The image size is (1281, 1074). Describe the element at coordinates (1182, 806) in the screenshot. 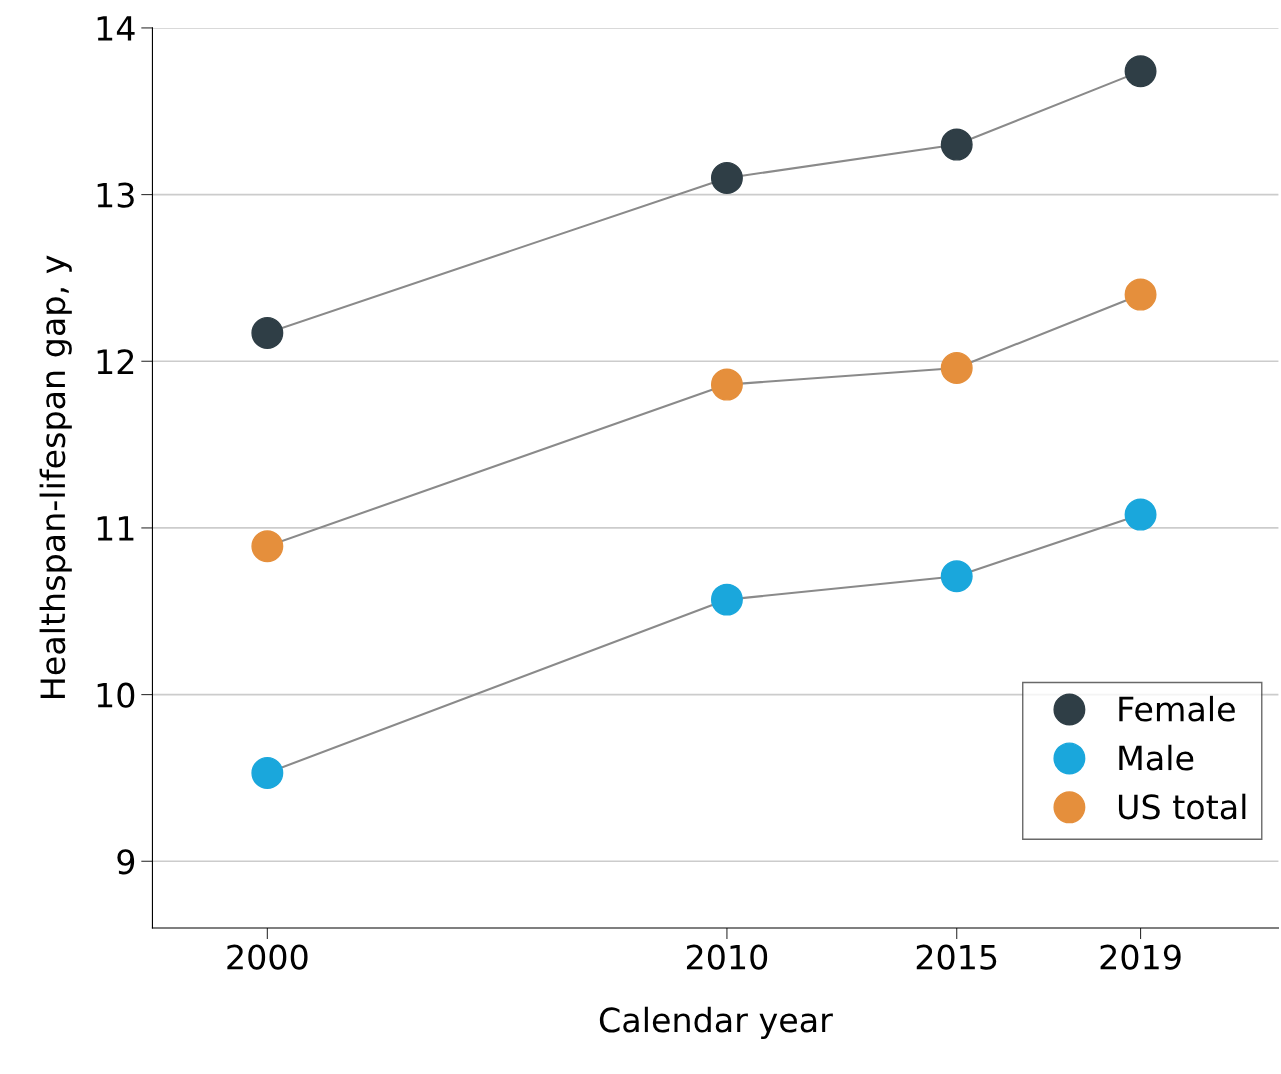

I see `legend-label: US total` at that location.